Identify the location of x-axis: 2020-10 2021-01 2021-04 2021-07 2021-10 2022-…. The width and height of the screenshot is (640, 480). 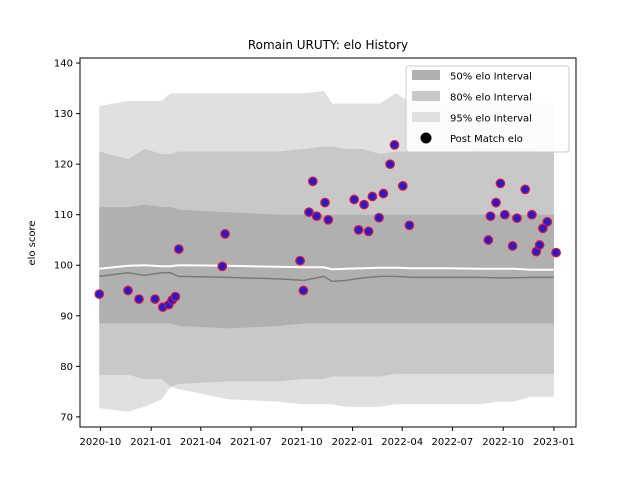
(327, 437).